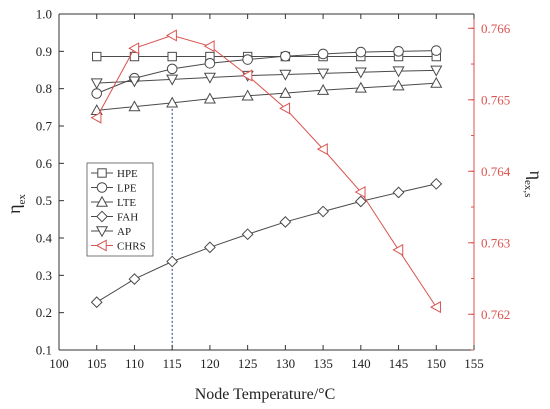 Image resolution: width=550 pixels, height=409 pixels. Describe the element at coordinates (44, 275) in the screenshot. I see `y-tick-label: 0.3` at that location.